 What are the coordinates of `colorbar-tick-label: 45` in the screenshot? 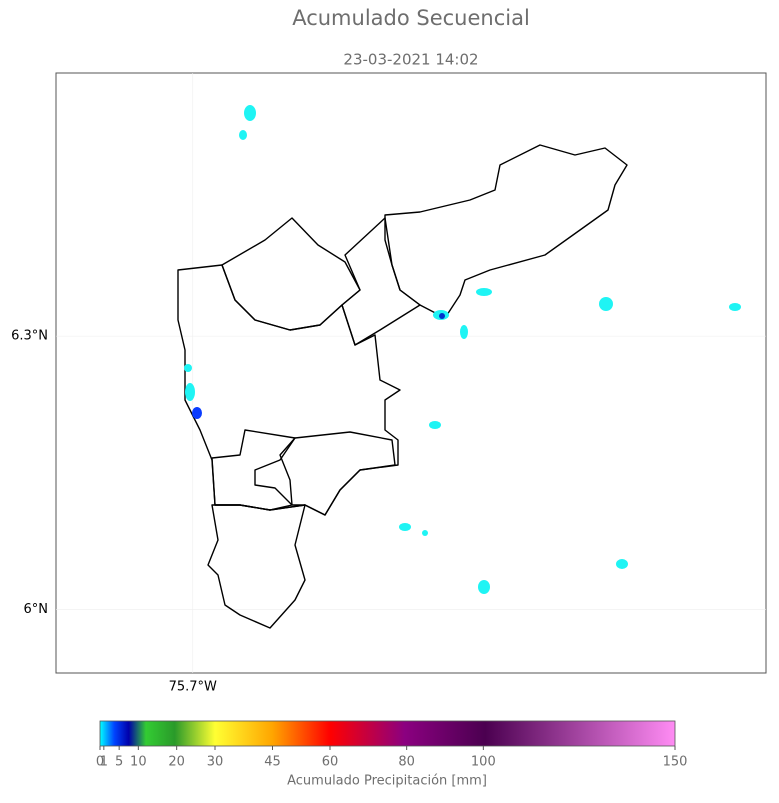 It's located at (272, 762).